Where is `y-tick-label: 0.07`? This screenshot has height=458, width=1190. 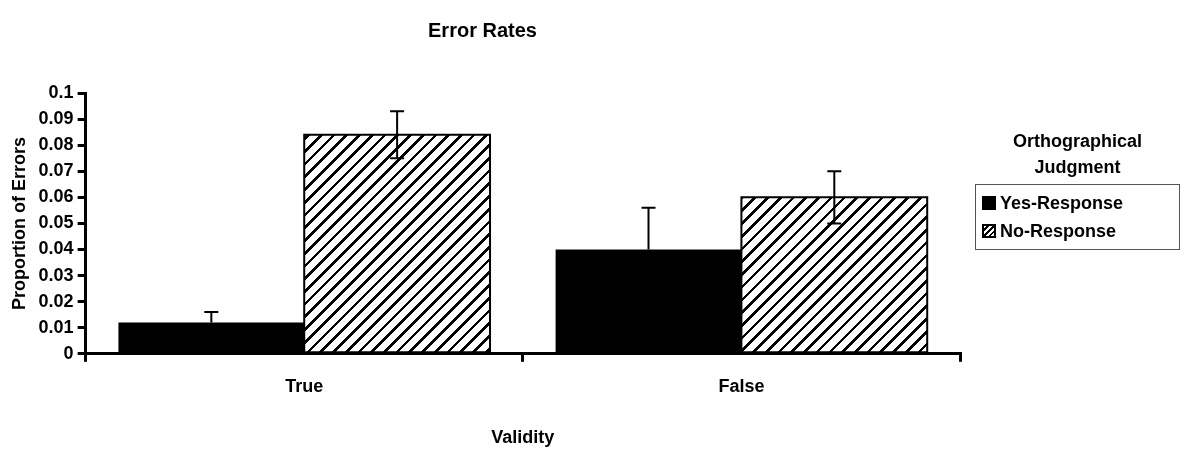 y-tick-label: 0.07 is located at coordinates (56, 170).